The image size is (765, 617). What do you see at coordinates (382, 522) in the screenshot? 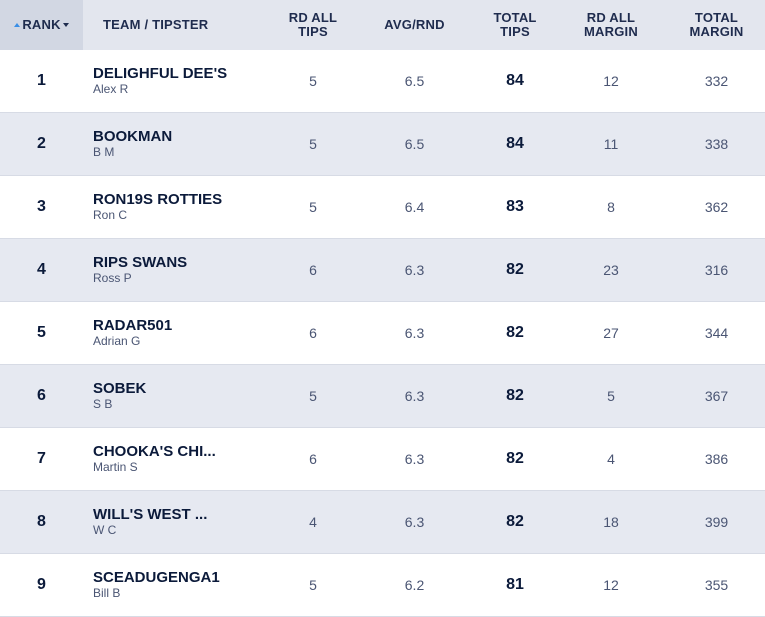
I see `table-row: 8 WILL'S WEST ... W C 4 6.3 82 18 399` at bounding box center [382, 522].